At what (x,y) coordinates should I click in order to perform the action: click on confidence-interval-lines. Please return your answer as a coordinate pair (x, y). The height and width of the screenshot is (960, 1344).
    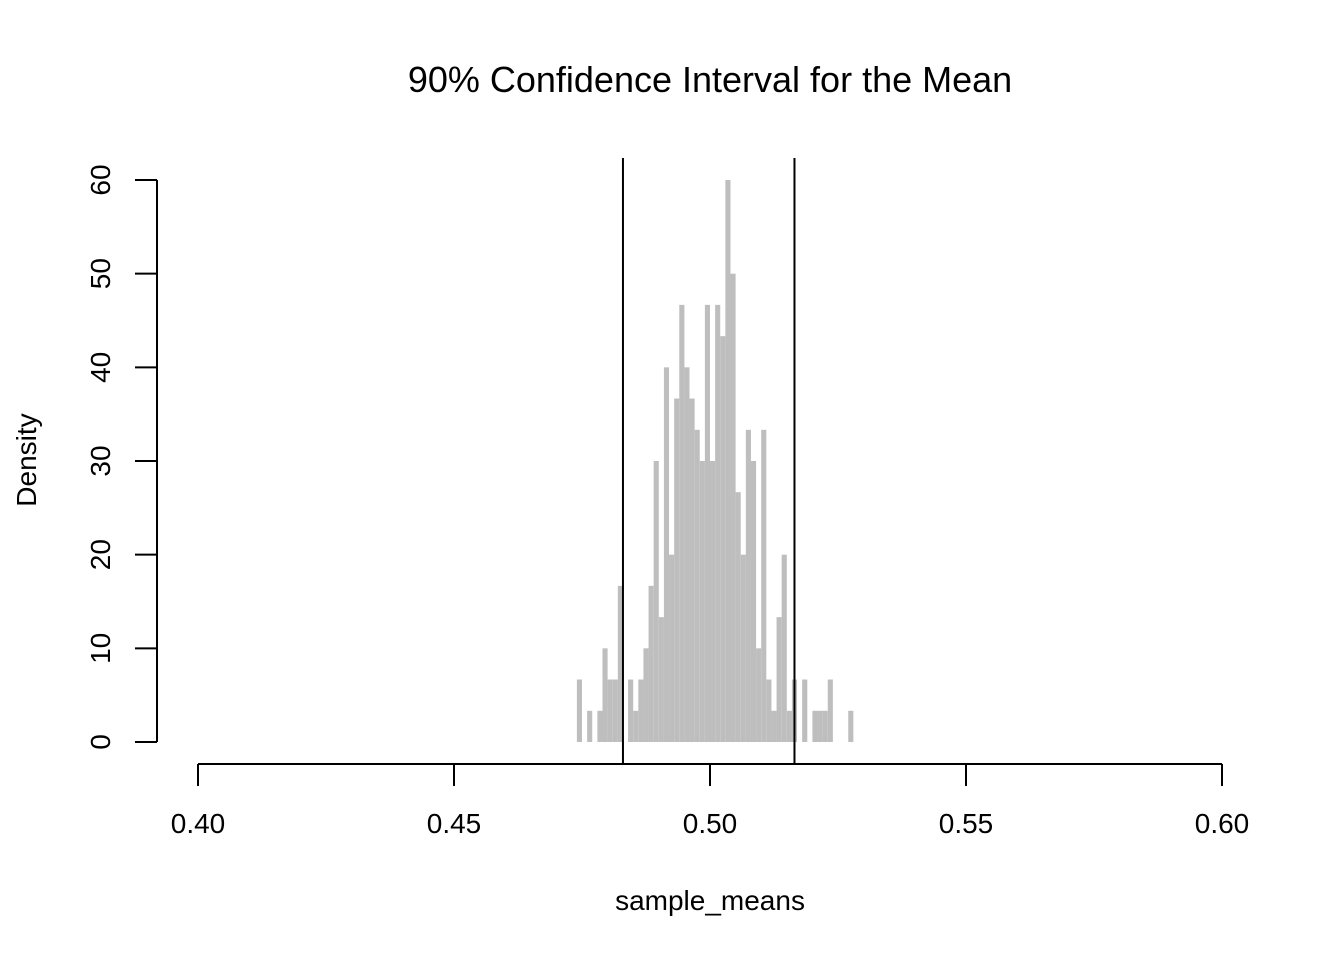
    Looking at the image, I should click on (708, 461).